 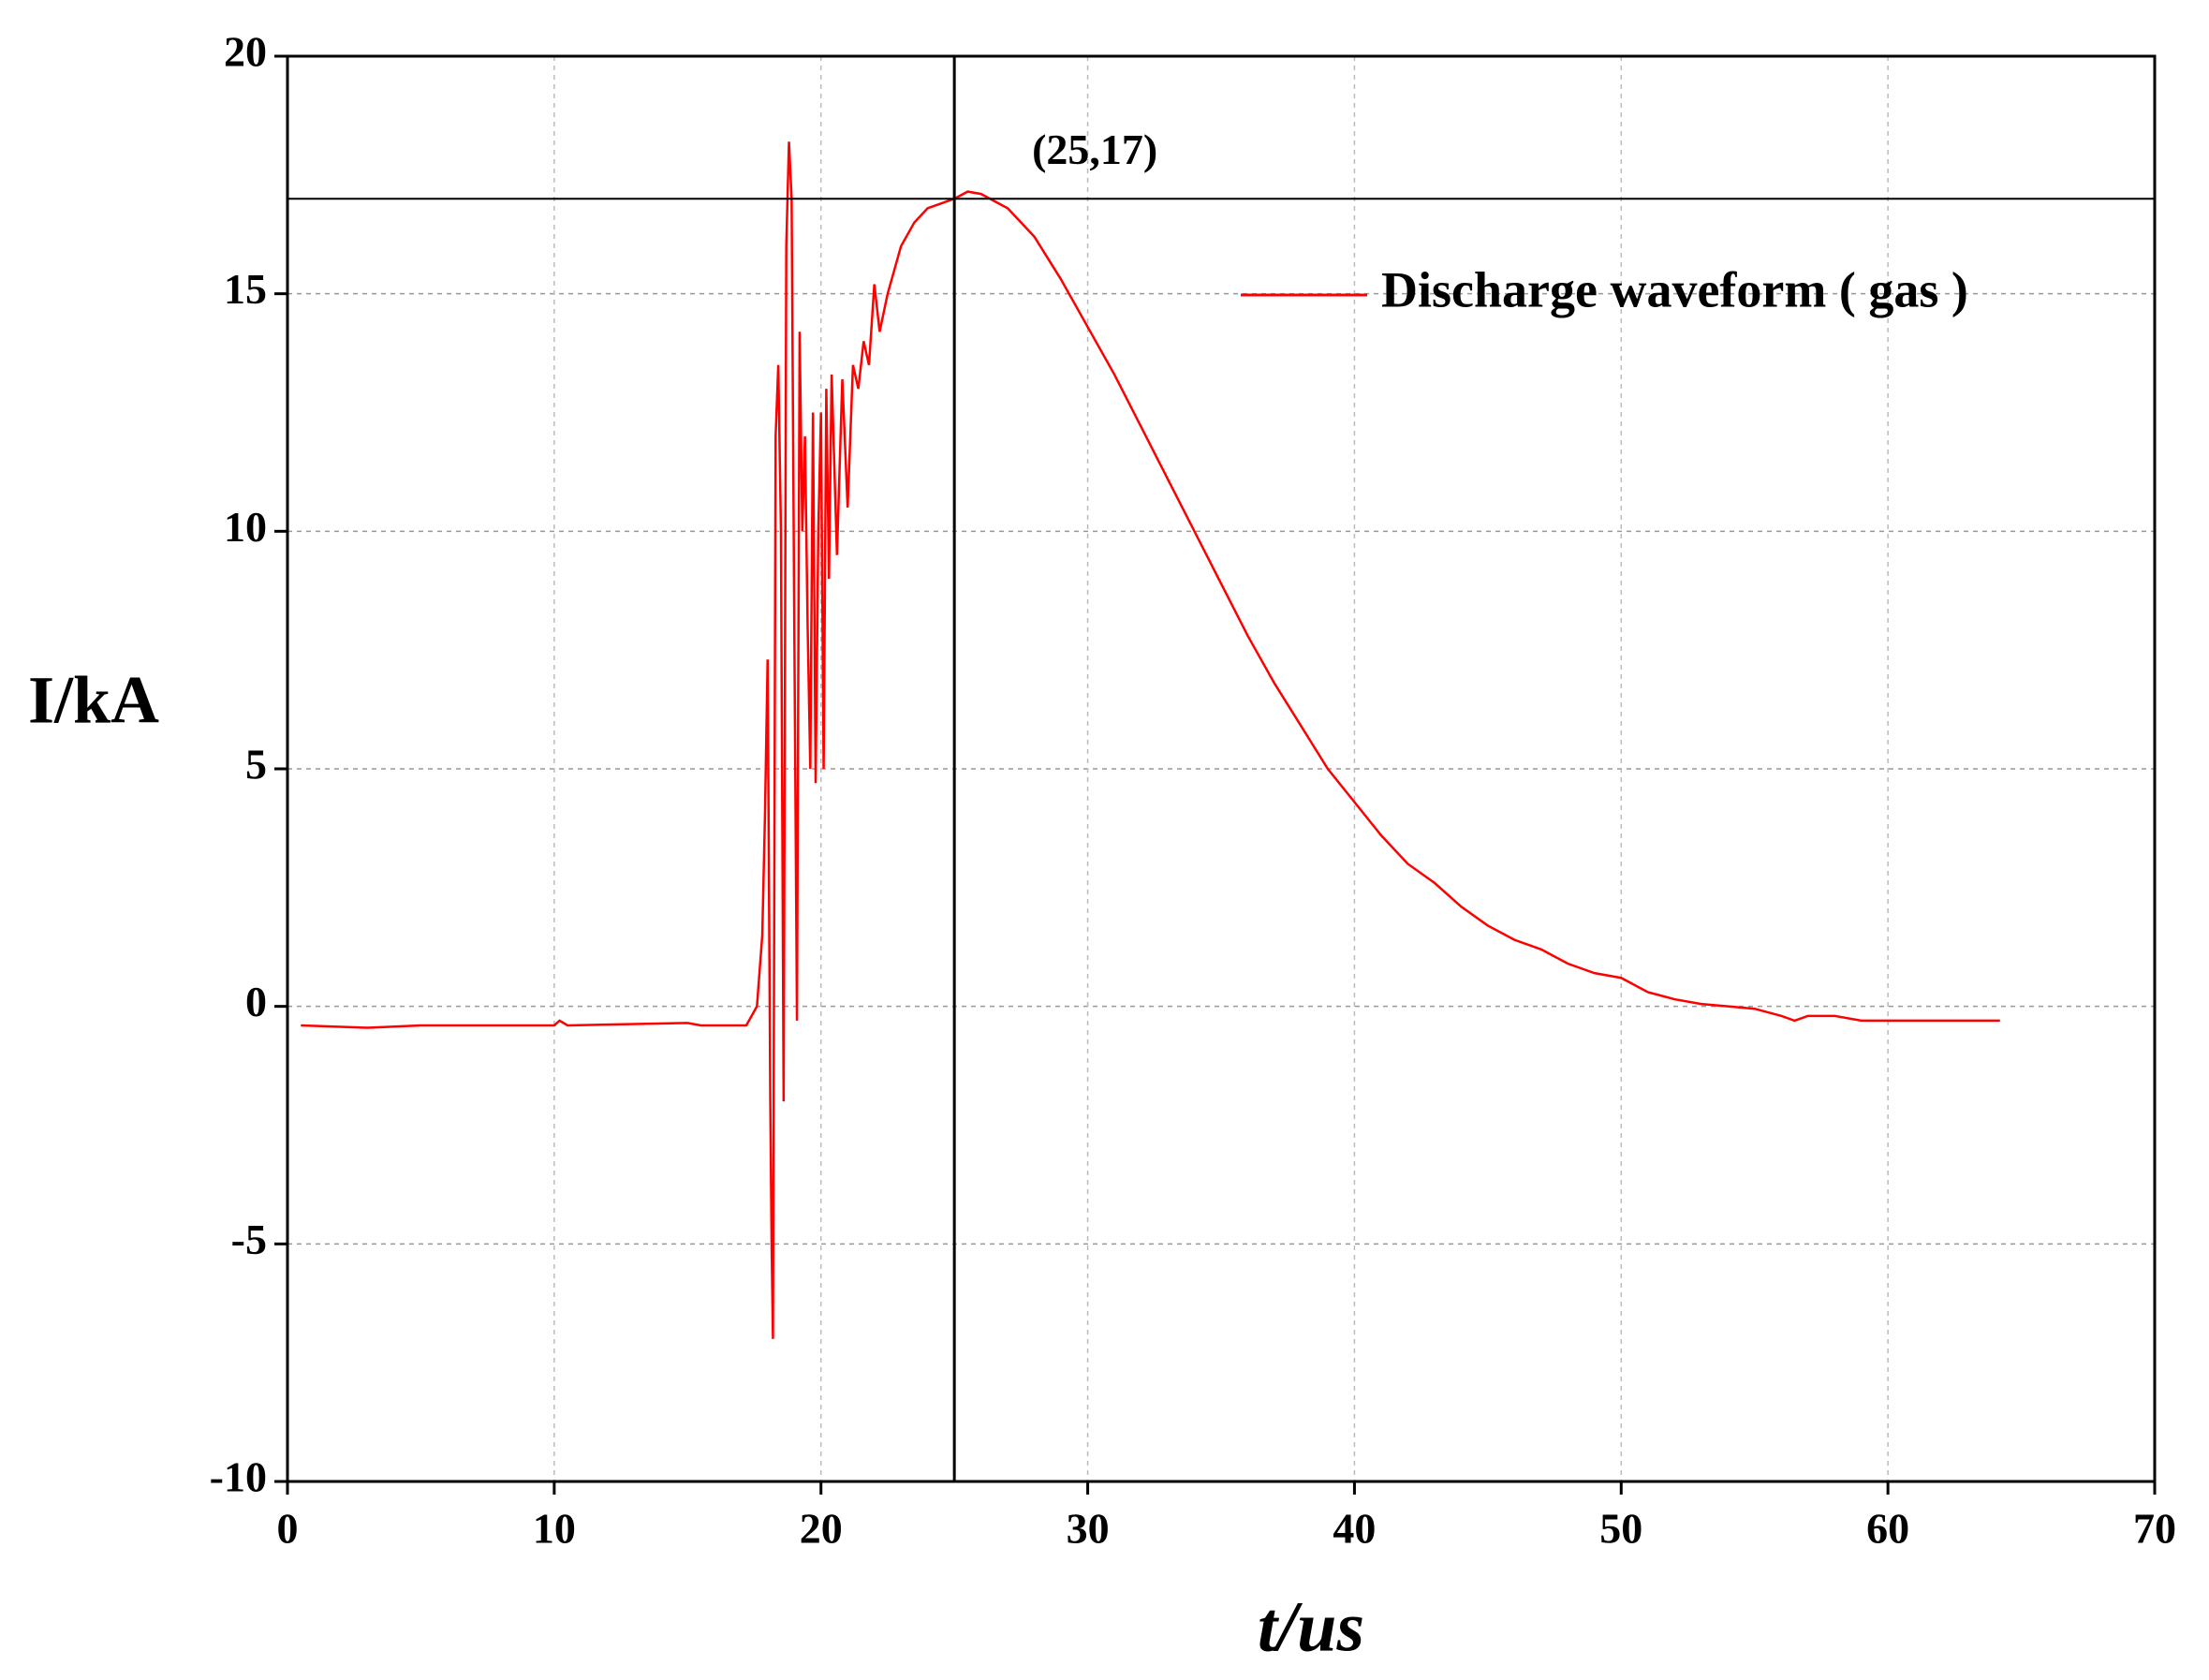 What do you see at coordinates (1355, 1529) in the screenshot?
I see `x-tick-label: 40` at bounding box center [1355, 1529].